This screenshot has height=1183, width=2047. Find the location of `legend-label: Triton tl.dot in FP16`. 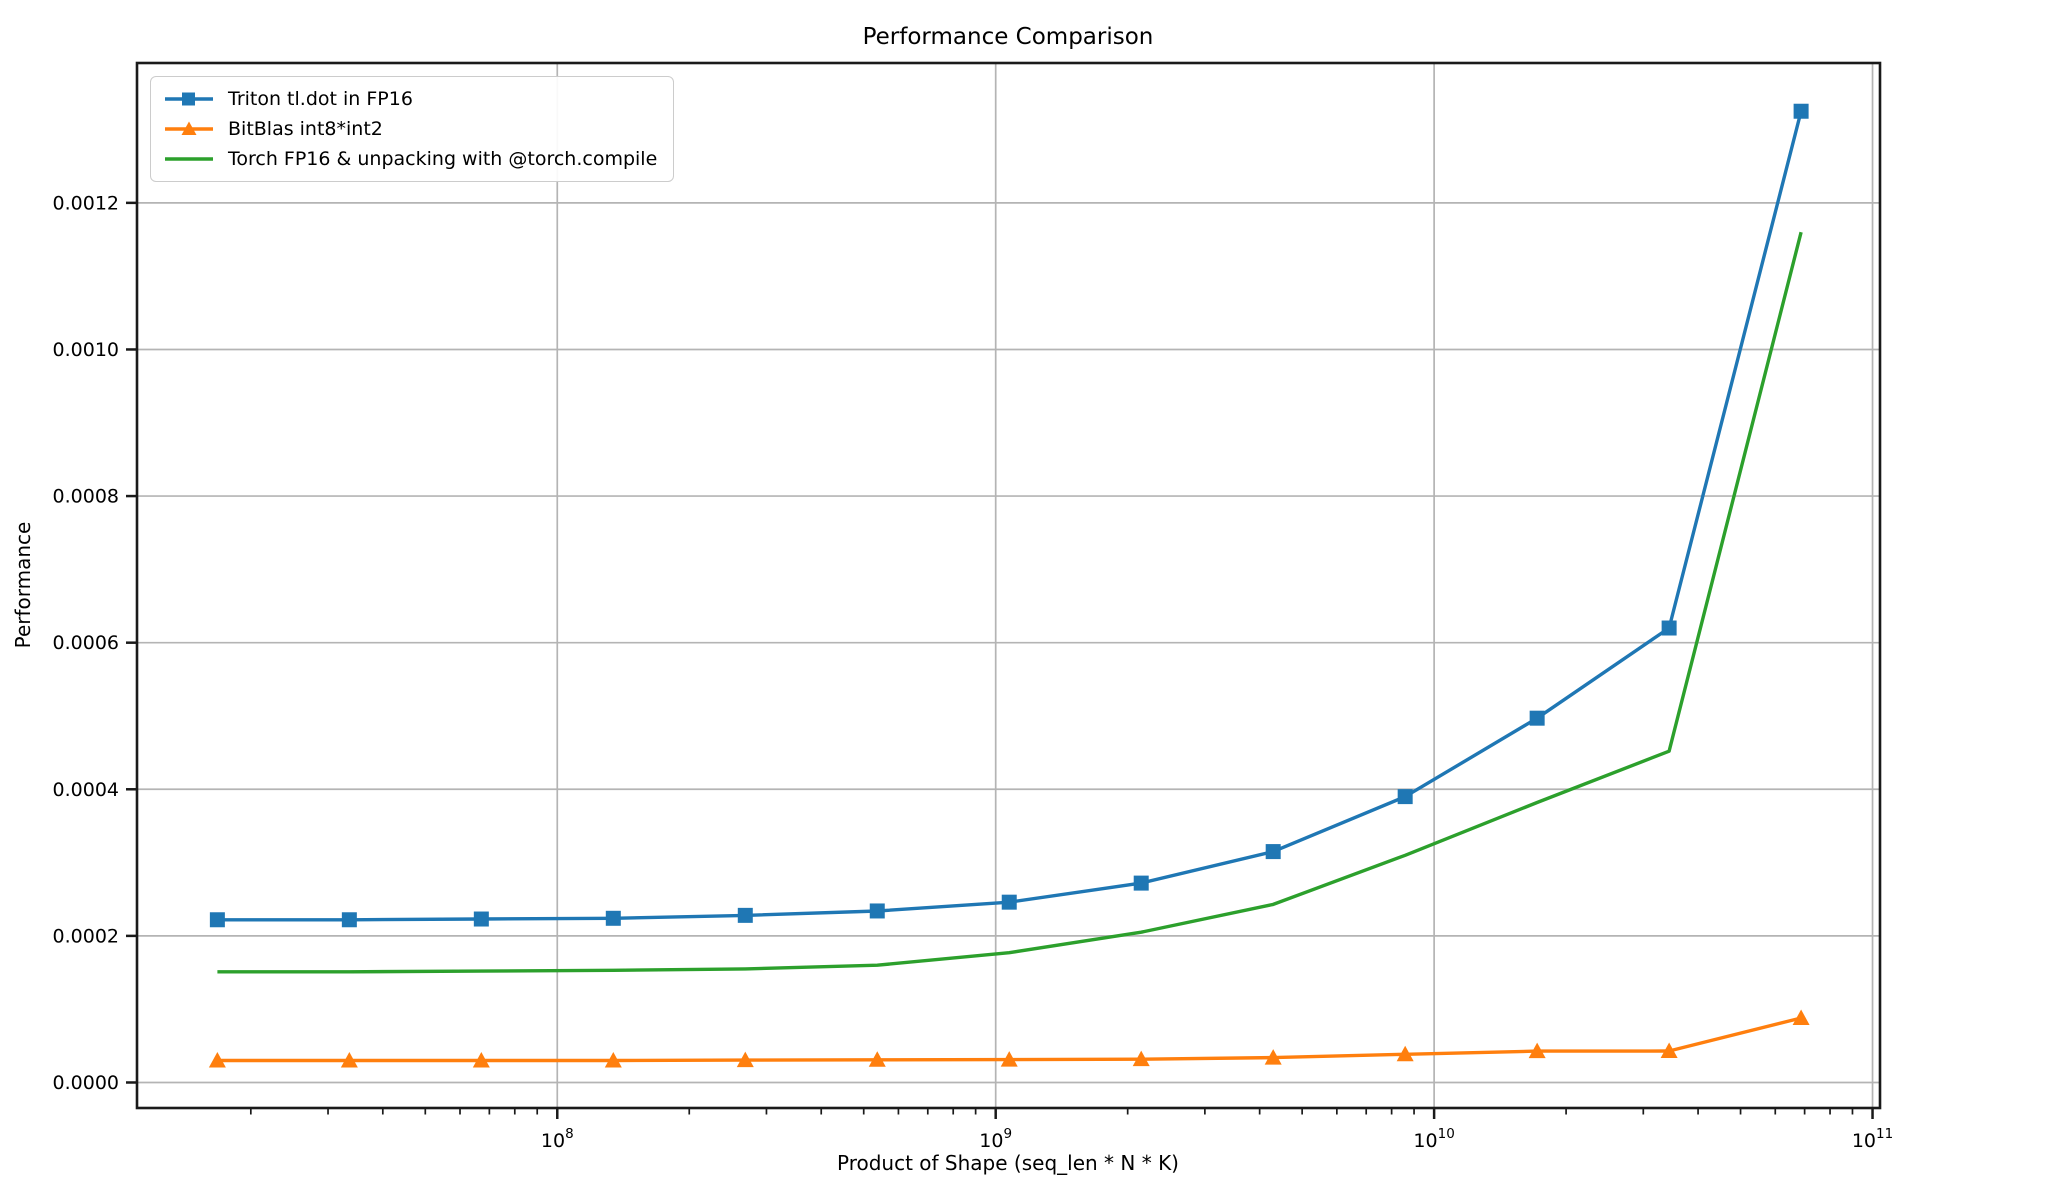

legend-label: Triton tl.dot in FP16 is located at coordinates (320, 98).